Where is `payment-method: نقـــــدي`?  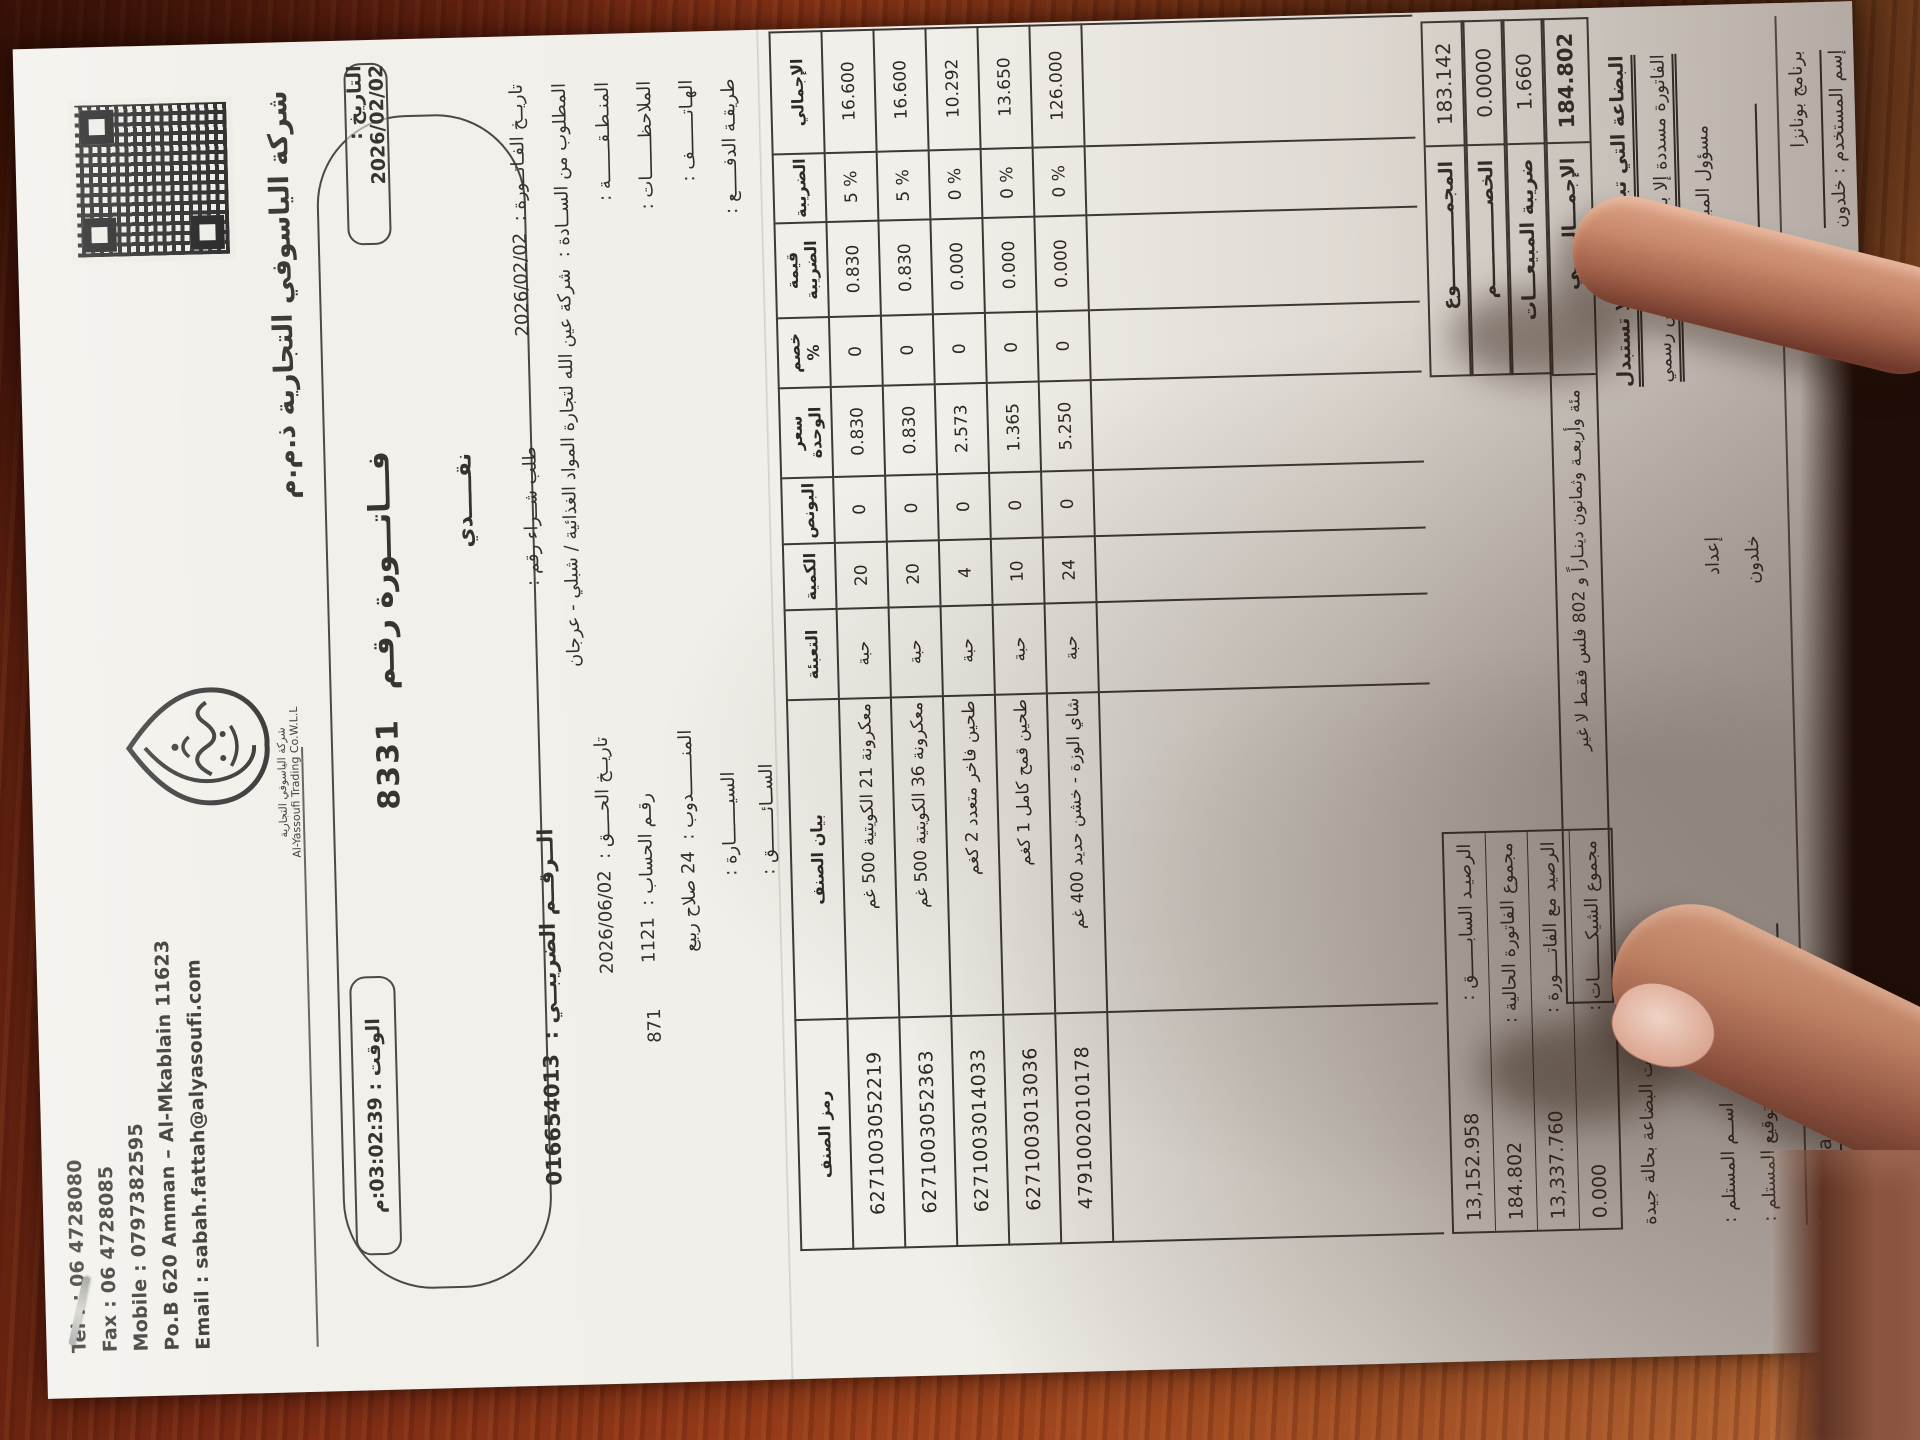
payment-method: نقـــــدي is located at coordinates (465, 500).